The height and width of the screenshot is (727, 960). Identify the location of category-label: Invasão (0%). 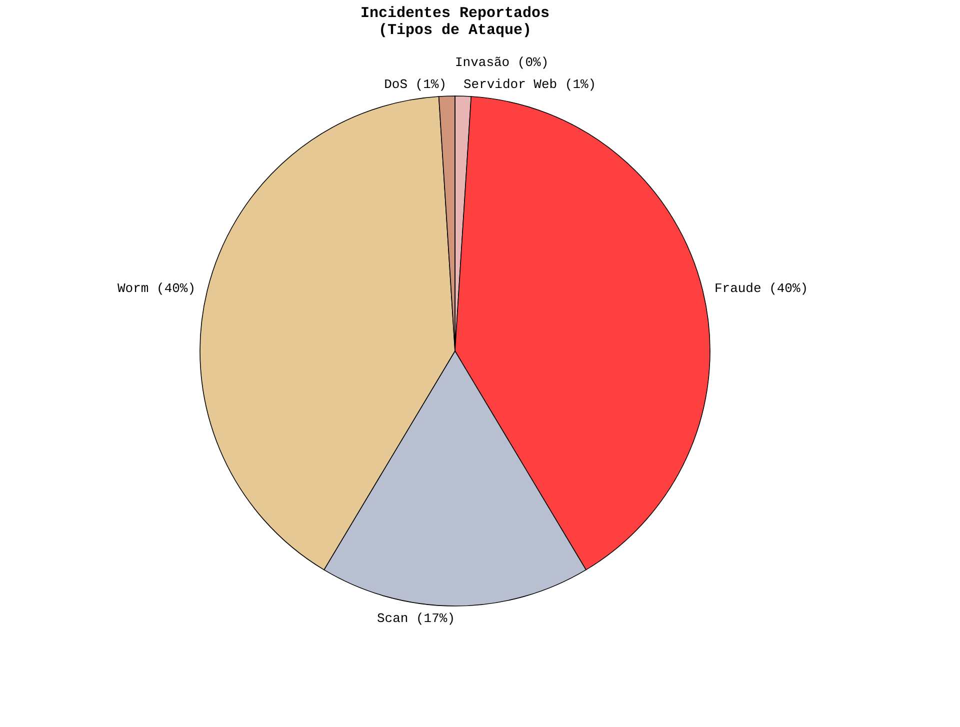
(502, 62).